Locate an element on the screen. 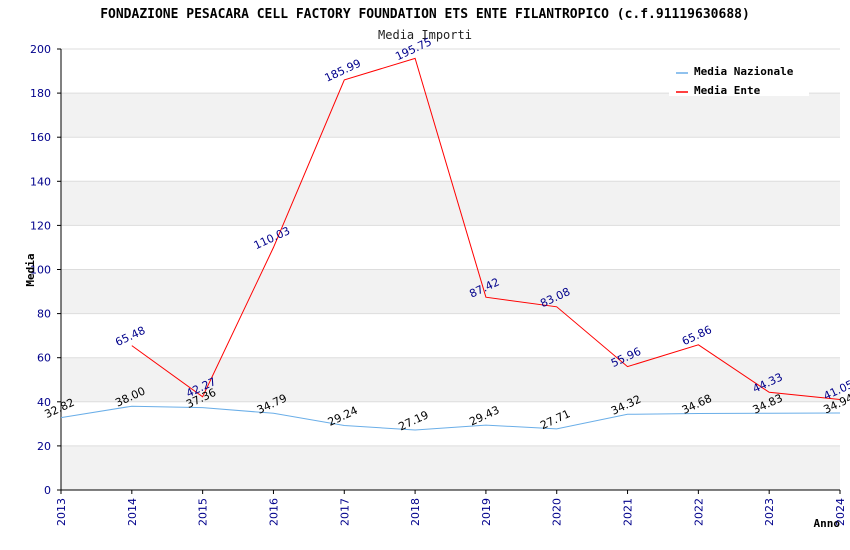  data-label-media-ente: 65.48 is located at coordinates (130, 336).